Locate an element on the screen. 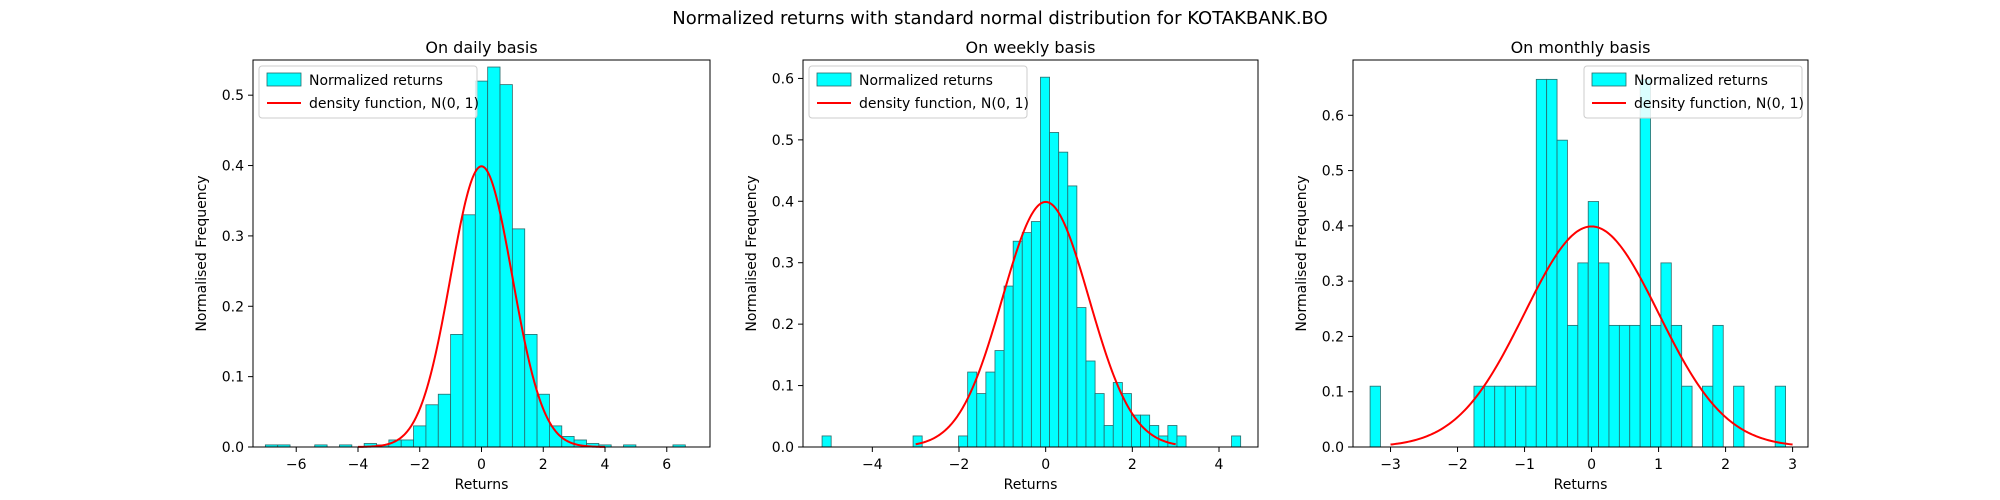  x-tick-label: −4 is located at coordinates (872, 465).